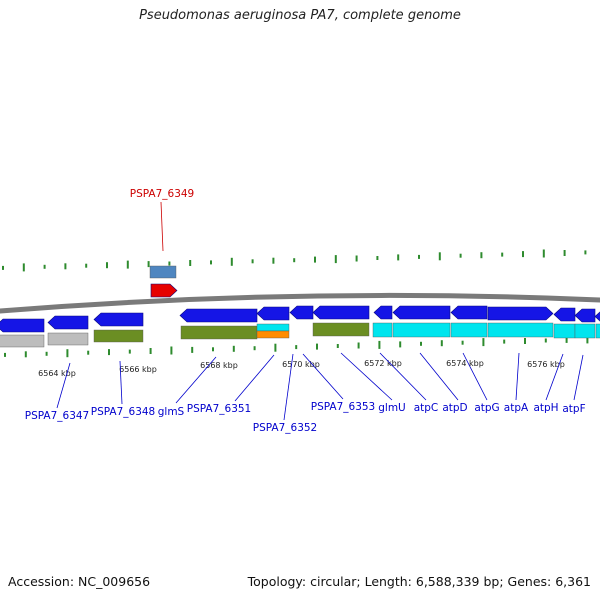 This screenshot has width=600, height=600. I want to click on gene-label: PSPA7_6348, so click(123, 412).